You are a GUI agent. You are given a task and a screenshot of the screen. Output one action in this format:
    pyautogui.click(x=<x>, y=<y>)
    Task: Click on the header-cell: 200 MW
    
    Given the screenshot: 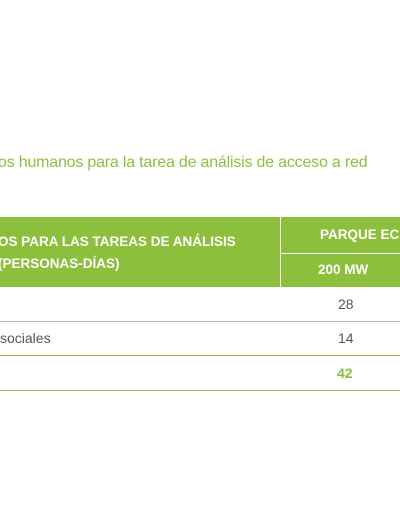 What is the action you would take?
    pyautogui.click(x=343, y=269)
    